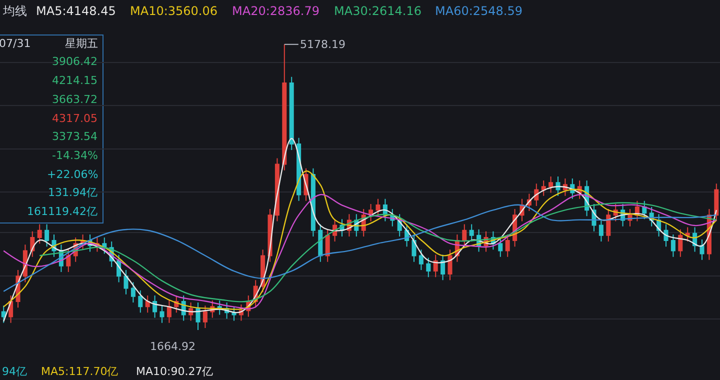 Image resolution: width=720 pixels, height=380 pixels. What do you see at coordinates (79, 371) in the screenshot?
I see `text: MA5:117.70亿` at bounding box center [79, 371].